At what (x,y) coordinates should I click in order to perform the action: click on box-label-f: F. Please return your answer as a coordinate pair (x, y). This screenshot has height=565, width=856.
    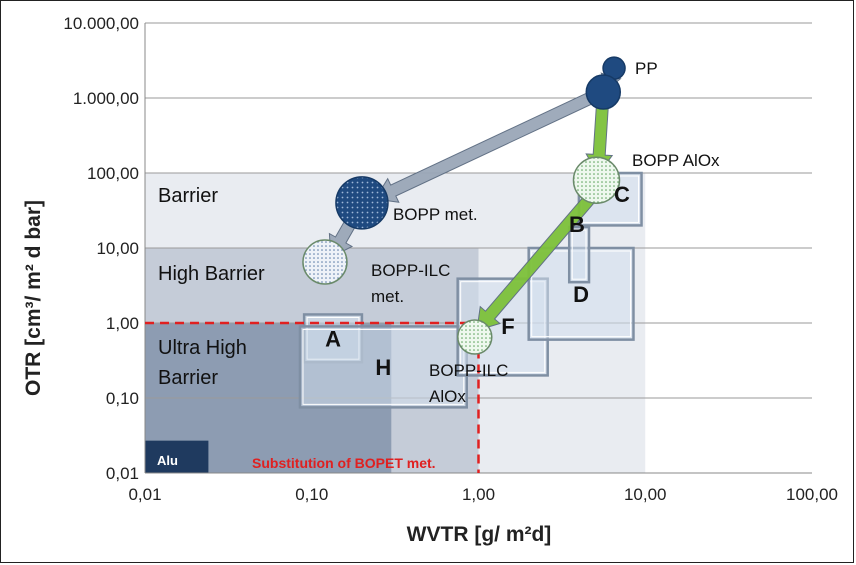
    Looking at the image, I should click on (507, 326).